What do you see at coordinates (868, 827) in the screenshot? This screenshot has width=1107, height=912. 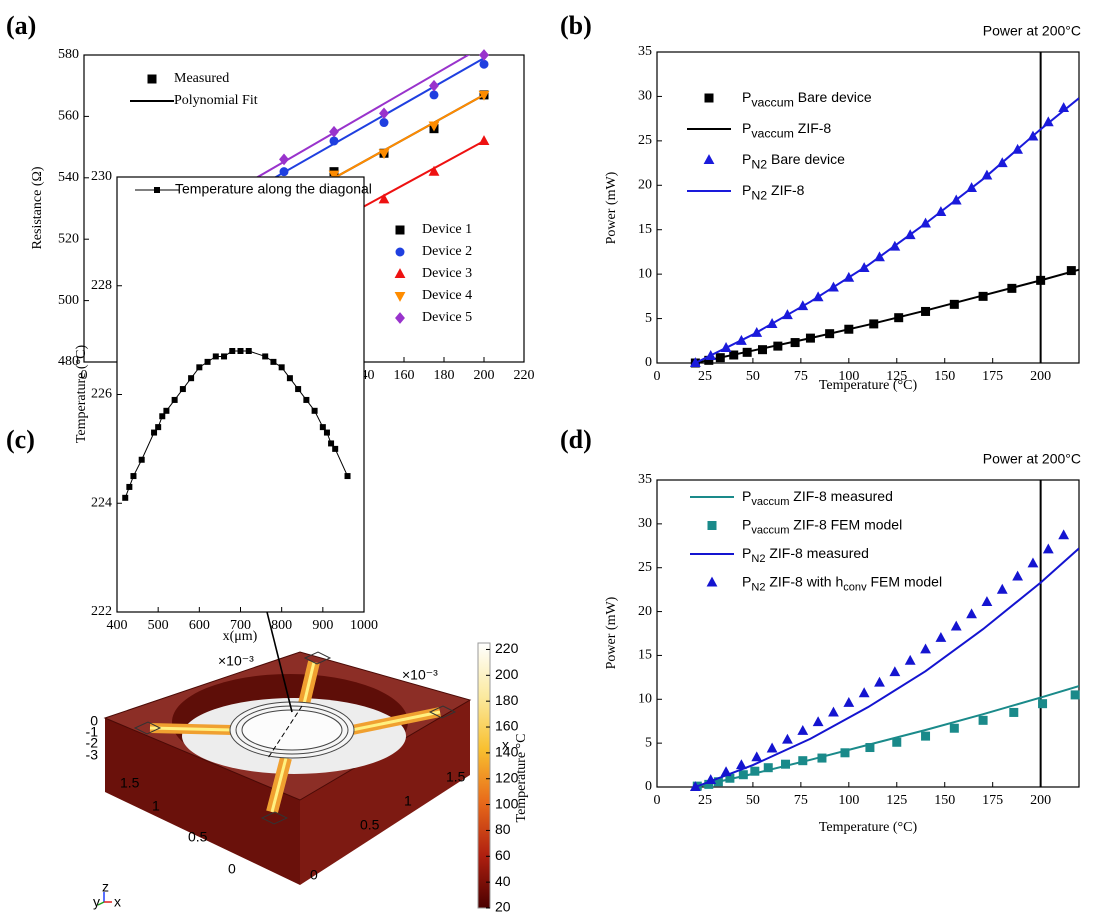 I see `x-axis-label: Temperature (°C)` at bounding box center [868, 827].